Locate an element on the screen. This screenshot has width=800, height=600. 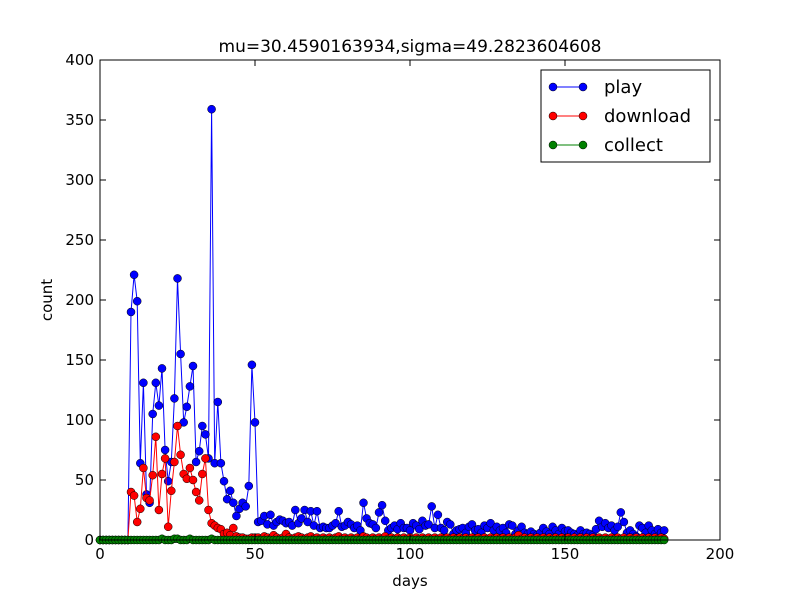
y-tick-label-3: 150 is located at coordinates (79, 360).